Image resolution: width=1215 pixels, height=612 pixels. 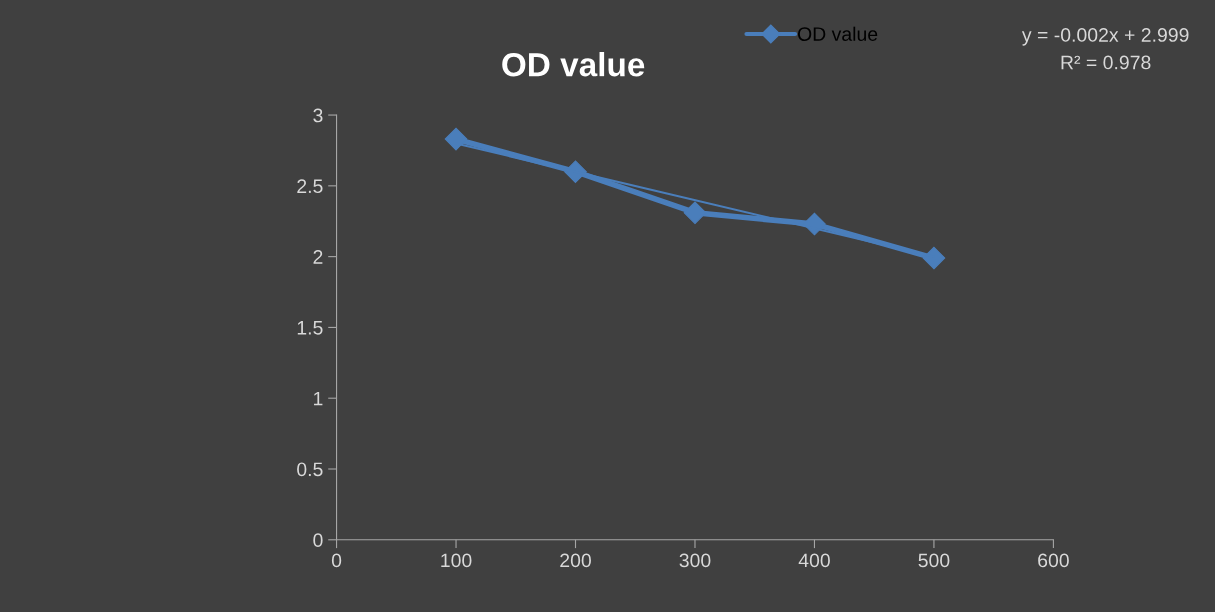 What do you see at coordinates (1106, 62) in the screenshot?
I see `text: R² = 0.978` at bounding box center [1106, 62].